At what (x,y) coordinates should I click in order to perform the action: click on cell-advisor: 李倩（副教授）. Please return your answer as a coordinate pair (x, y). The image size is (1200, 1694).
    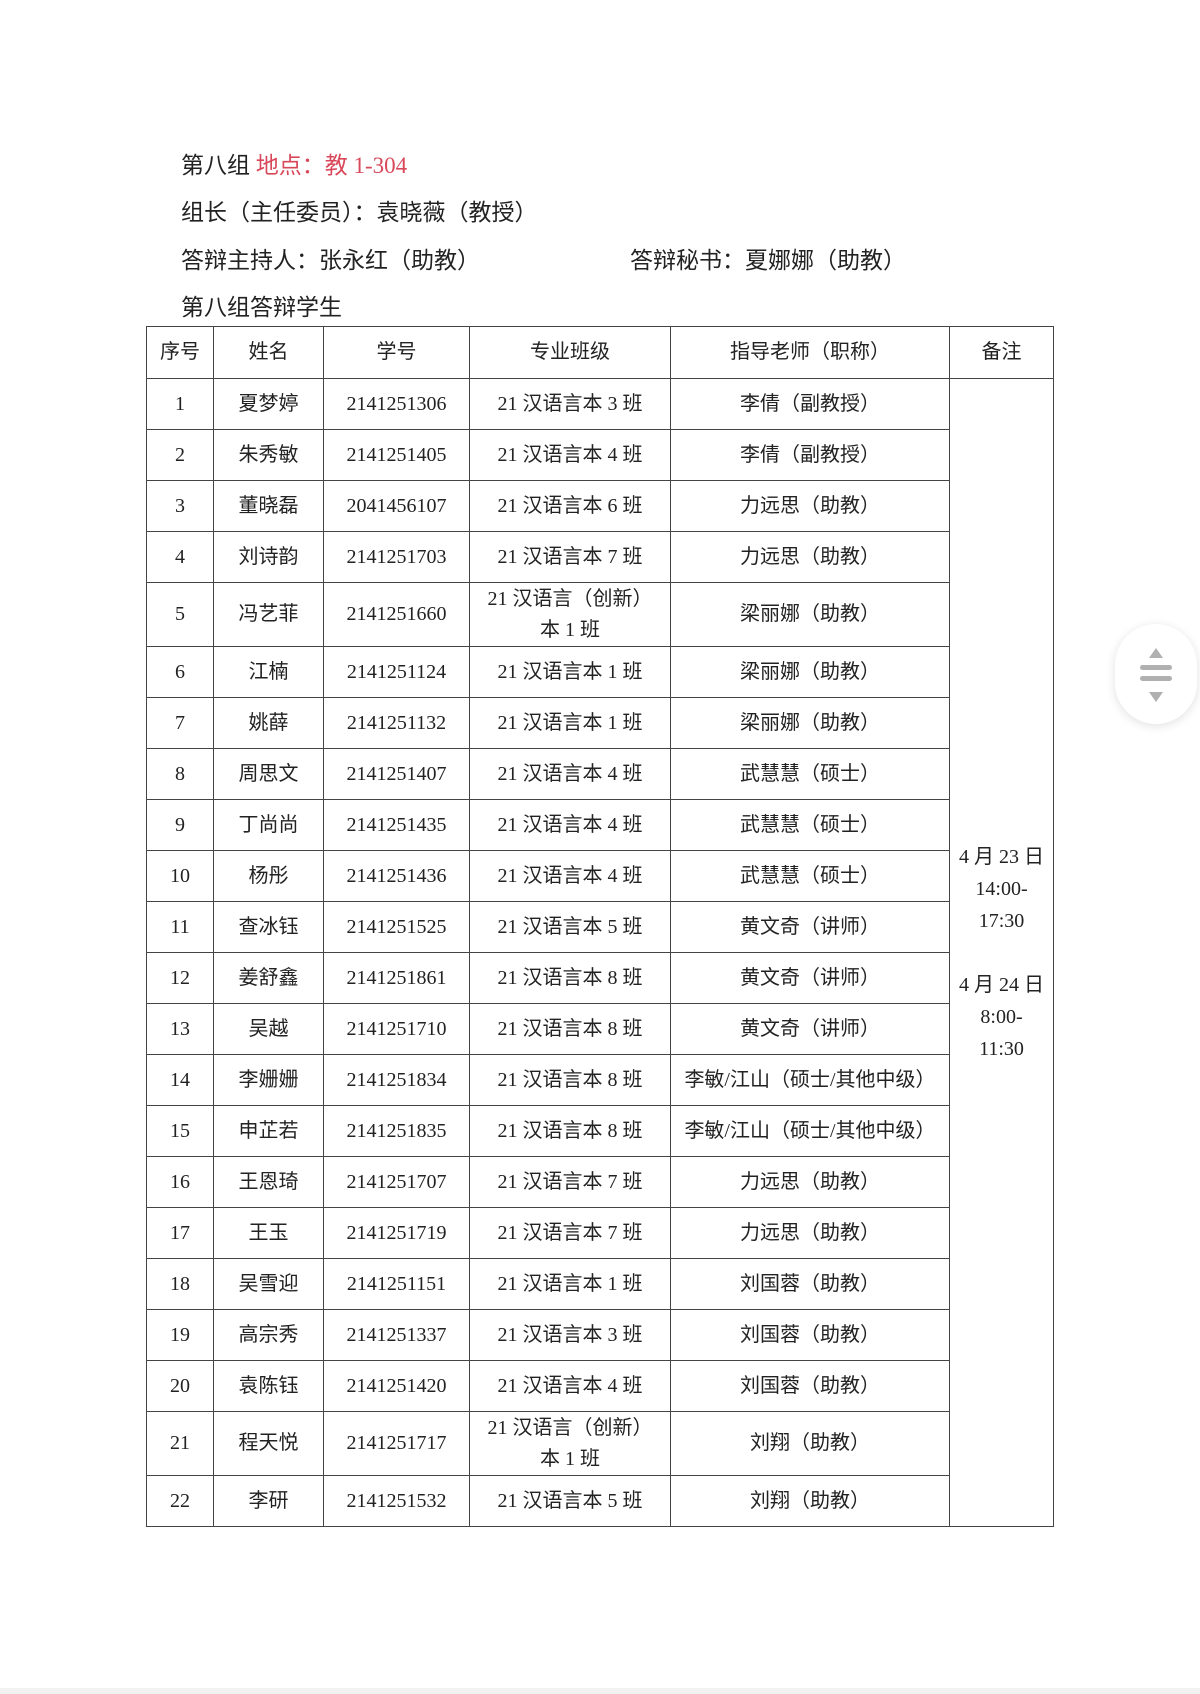
    Looking at the image, I should click on (810, 404).